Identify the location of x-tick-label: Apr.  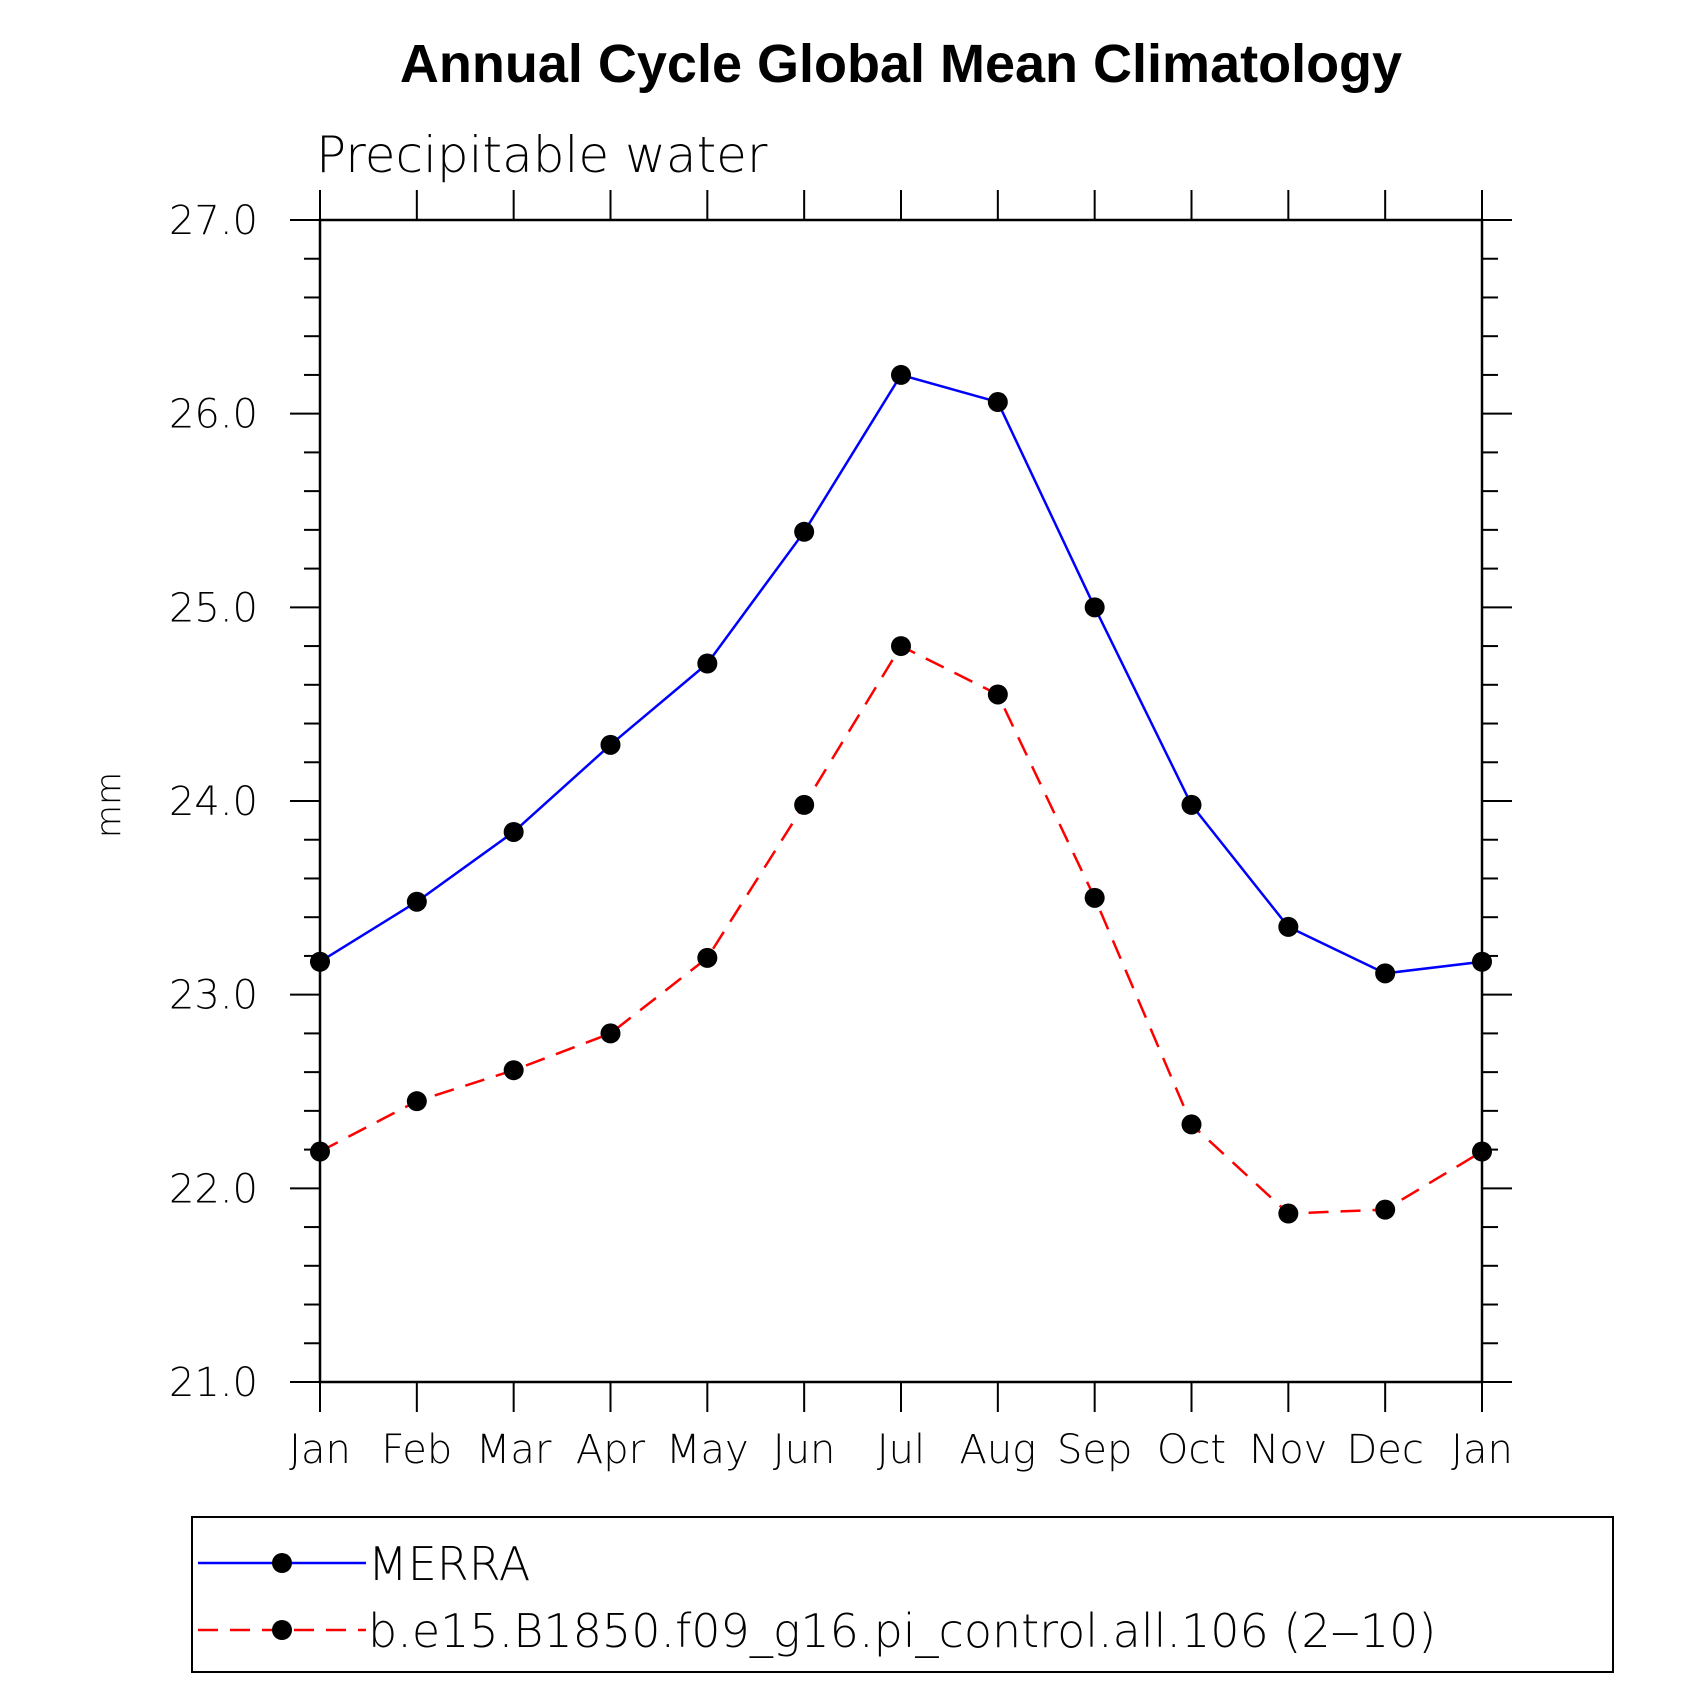
(611, 1450).